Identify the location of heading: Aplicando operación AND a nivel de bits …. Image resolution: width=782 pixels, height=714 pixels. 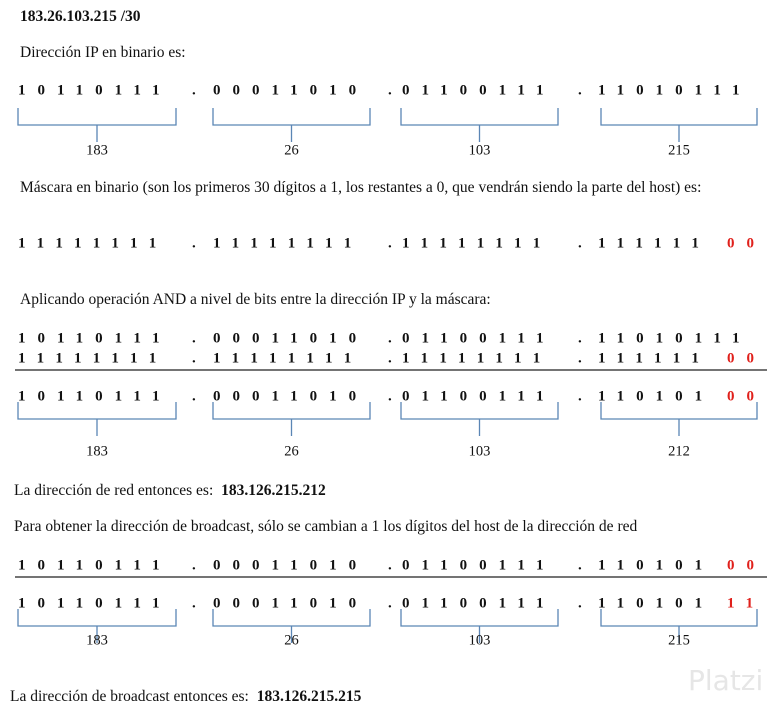
(255, 299).